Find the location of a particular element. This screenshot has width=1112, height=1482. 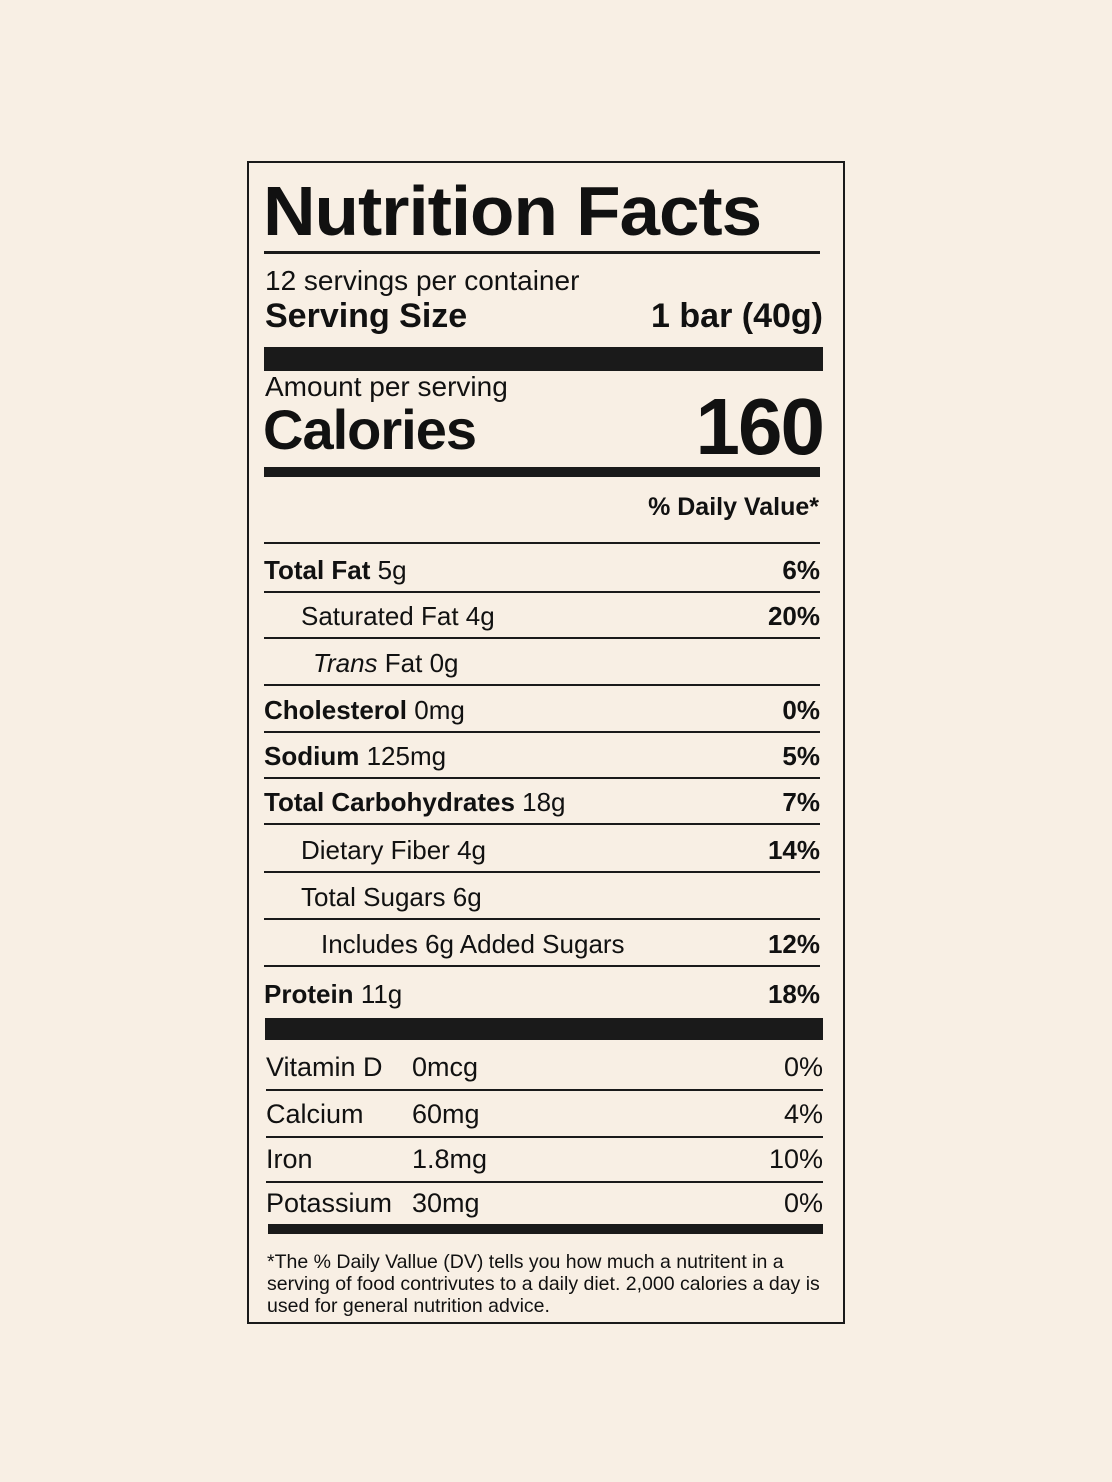

vitamin-name: Calcium is located at coordinates (315, 1114).